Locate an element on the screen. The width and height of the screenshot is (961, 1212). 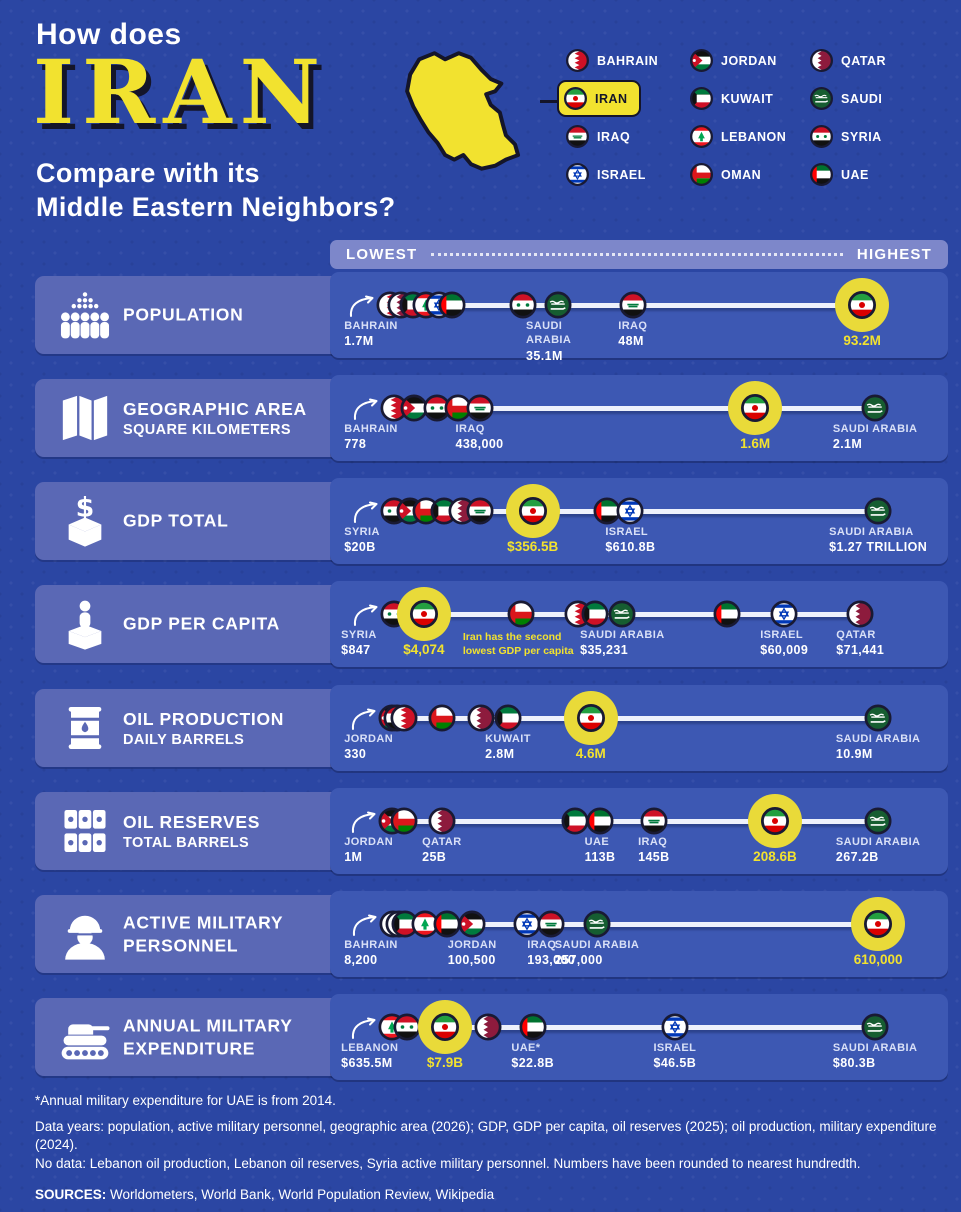
soldier-icon is located at coordinates (85, 934).